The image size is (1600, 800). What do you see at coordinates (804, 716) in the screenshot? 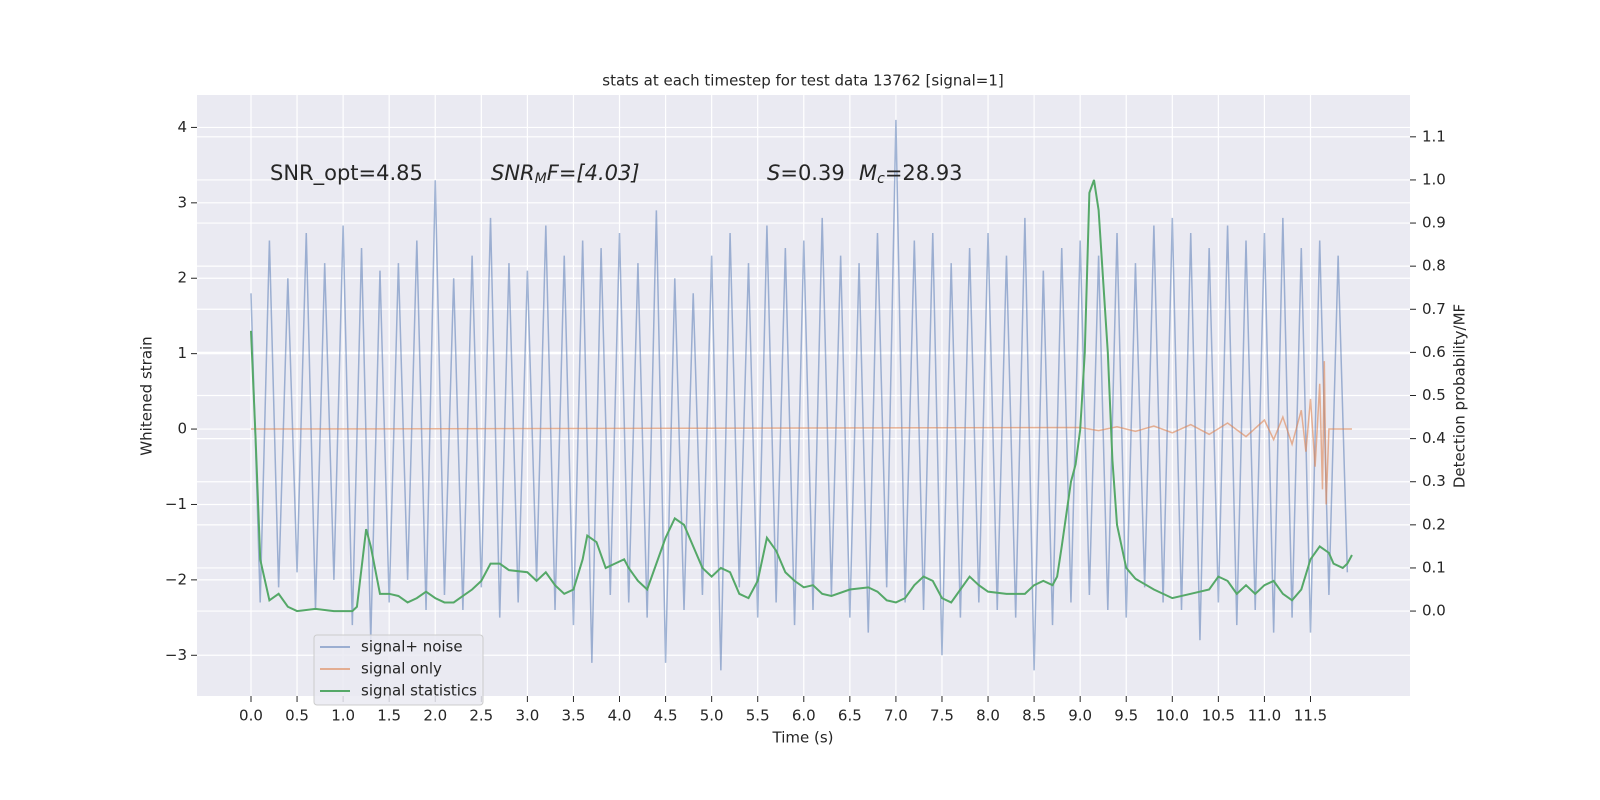
I see `x-tick-label: 6.0` at bounding box center [804, 716].